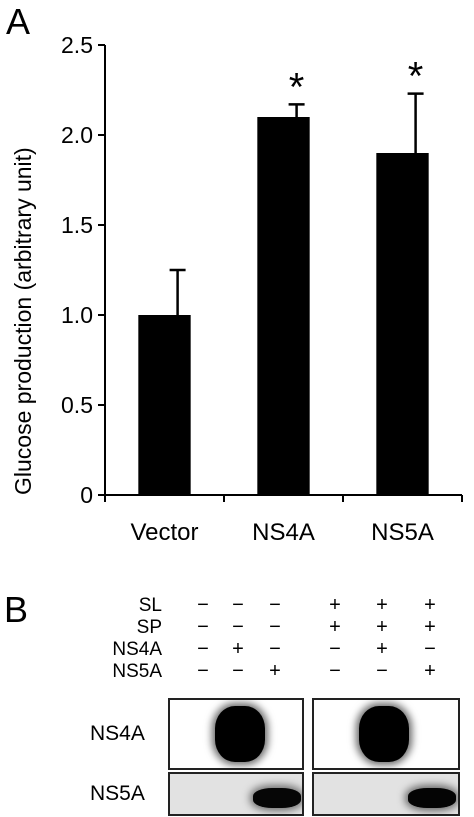 Image resolution: width=474 pixels, height=817 pixels. Describe the element at coordinates (149, 627) in the screenshot. I see `condition-label: SP` at that location.